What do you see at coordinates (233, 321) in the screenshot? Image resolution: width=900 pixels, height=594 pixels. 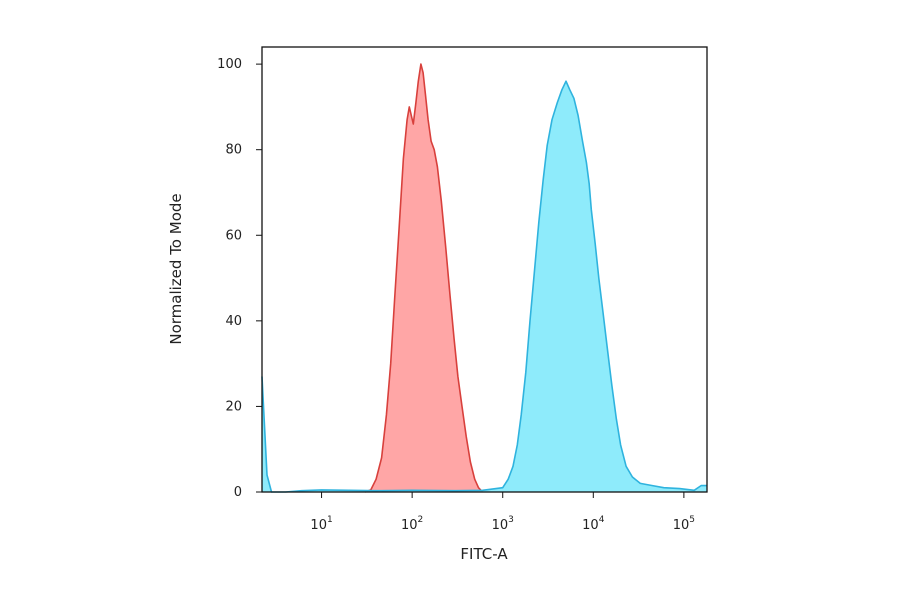 I see `y-tick-label: 40` at bounding box center [233, 321].